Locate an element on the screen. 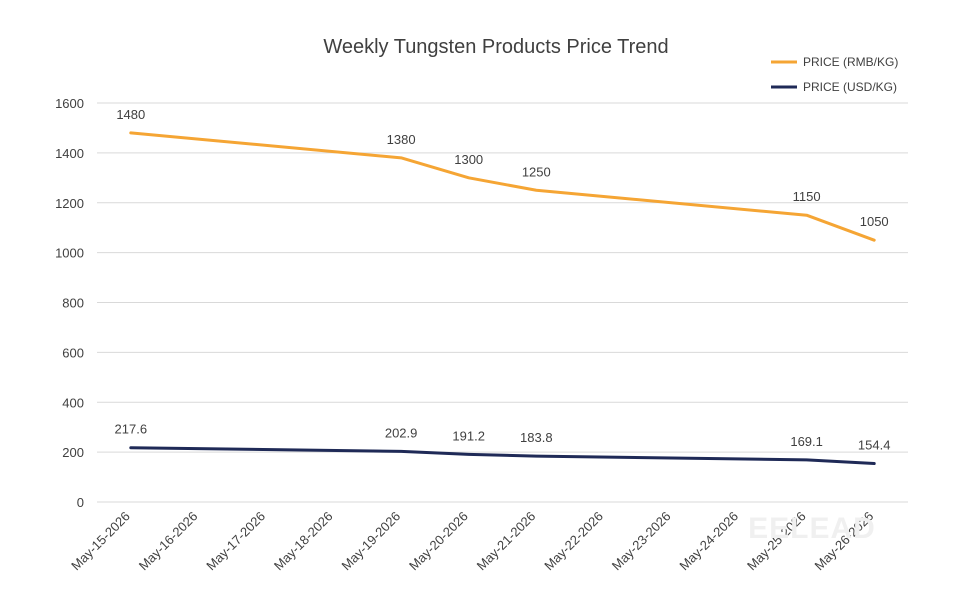 This screenshot has height=600, width=980. data-label: 154.4 is located at coordinates (874, 444).